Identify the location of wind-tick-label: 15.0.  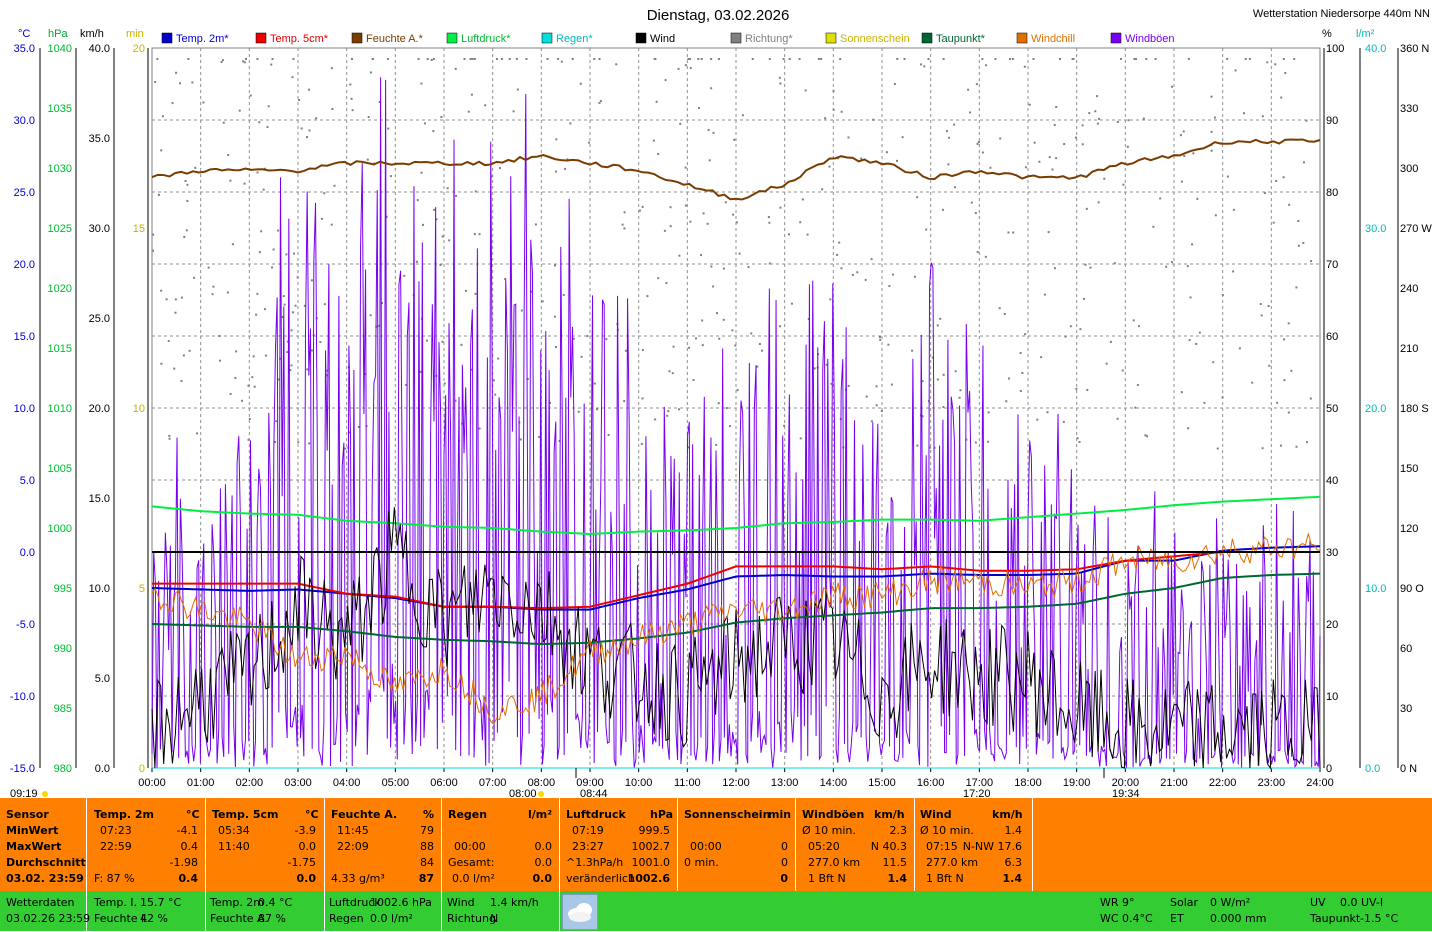
(99, 499).